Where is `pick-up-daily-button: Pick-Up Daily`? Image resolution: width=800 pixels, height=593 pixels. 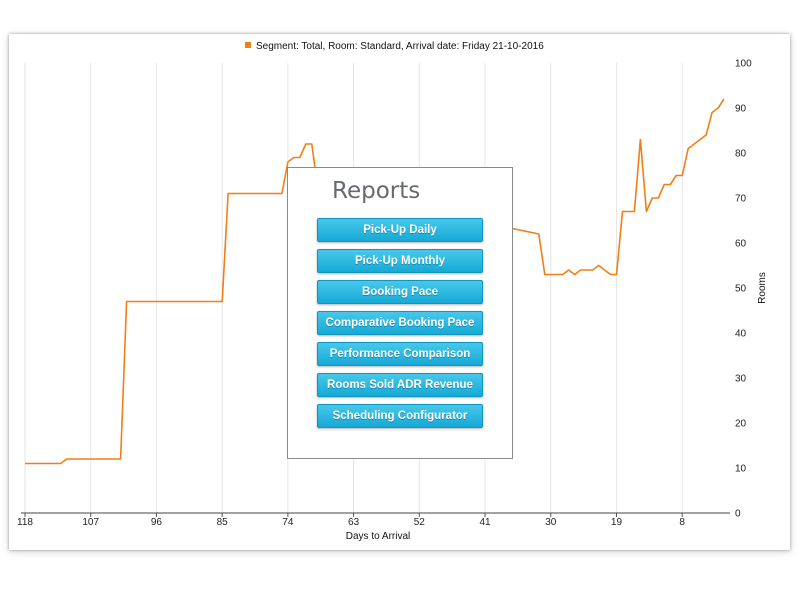 pick-up-daily-button: Pick-Up Daily is located at coordinates (400, 230).